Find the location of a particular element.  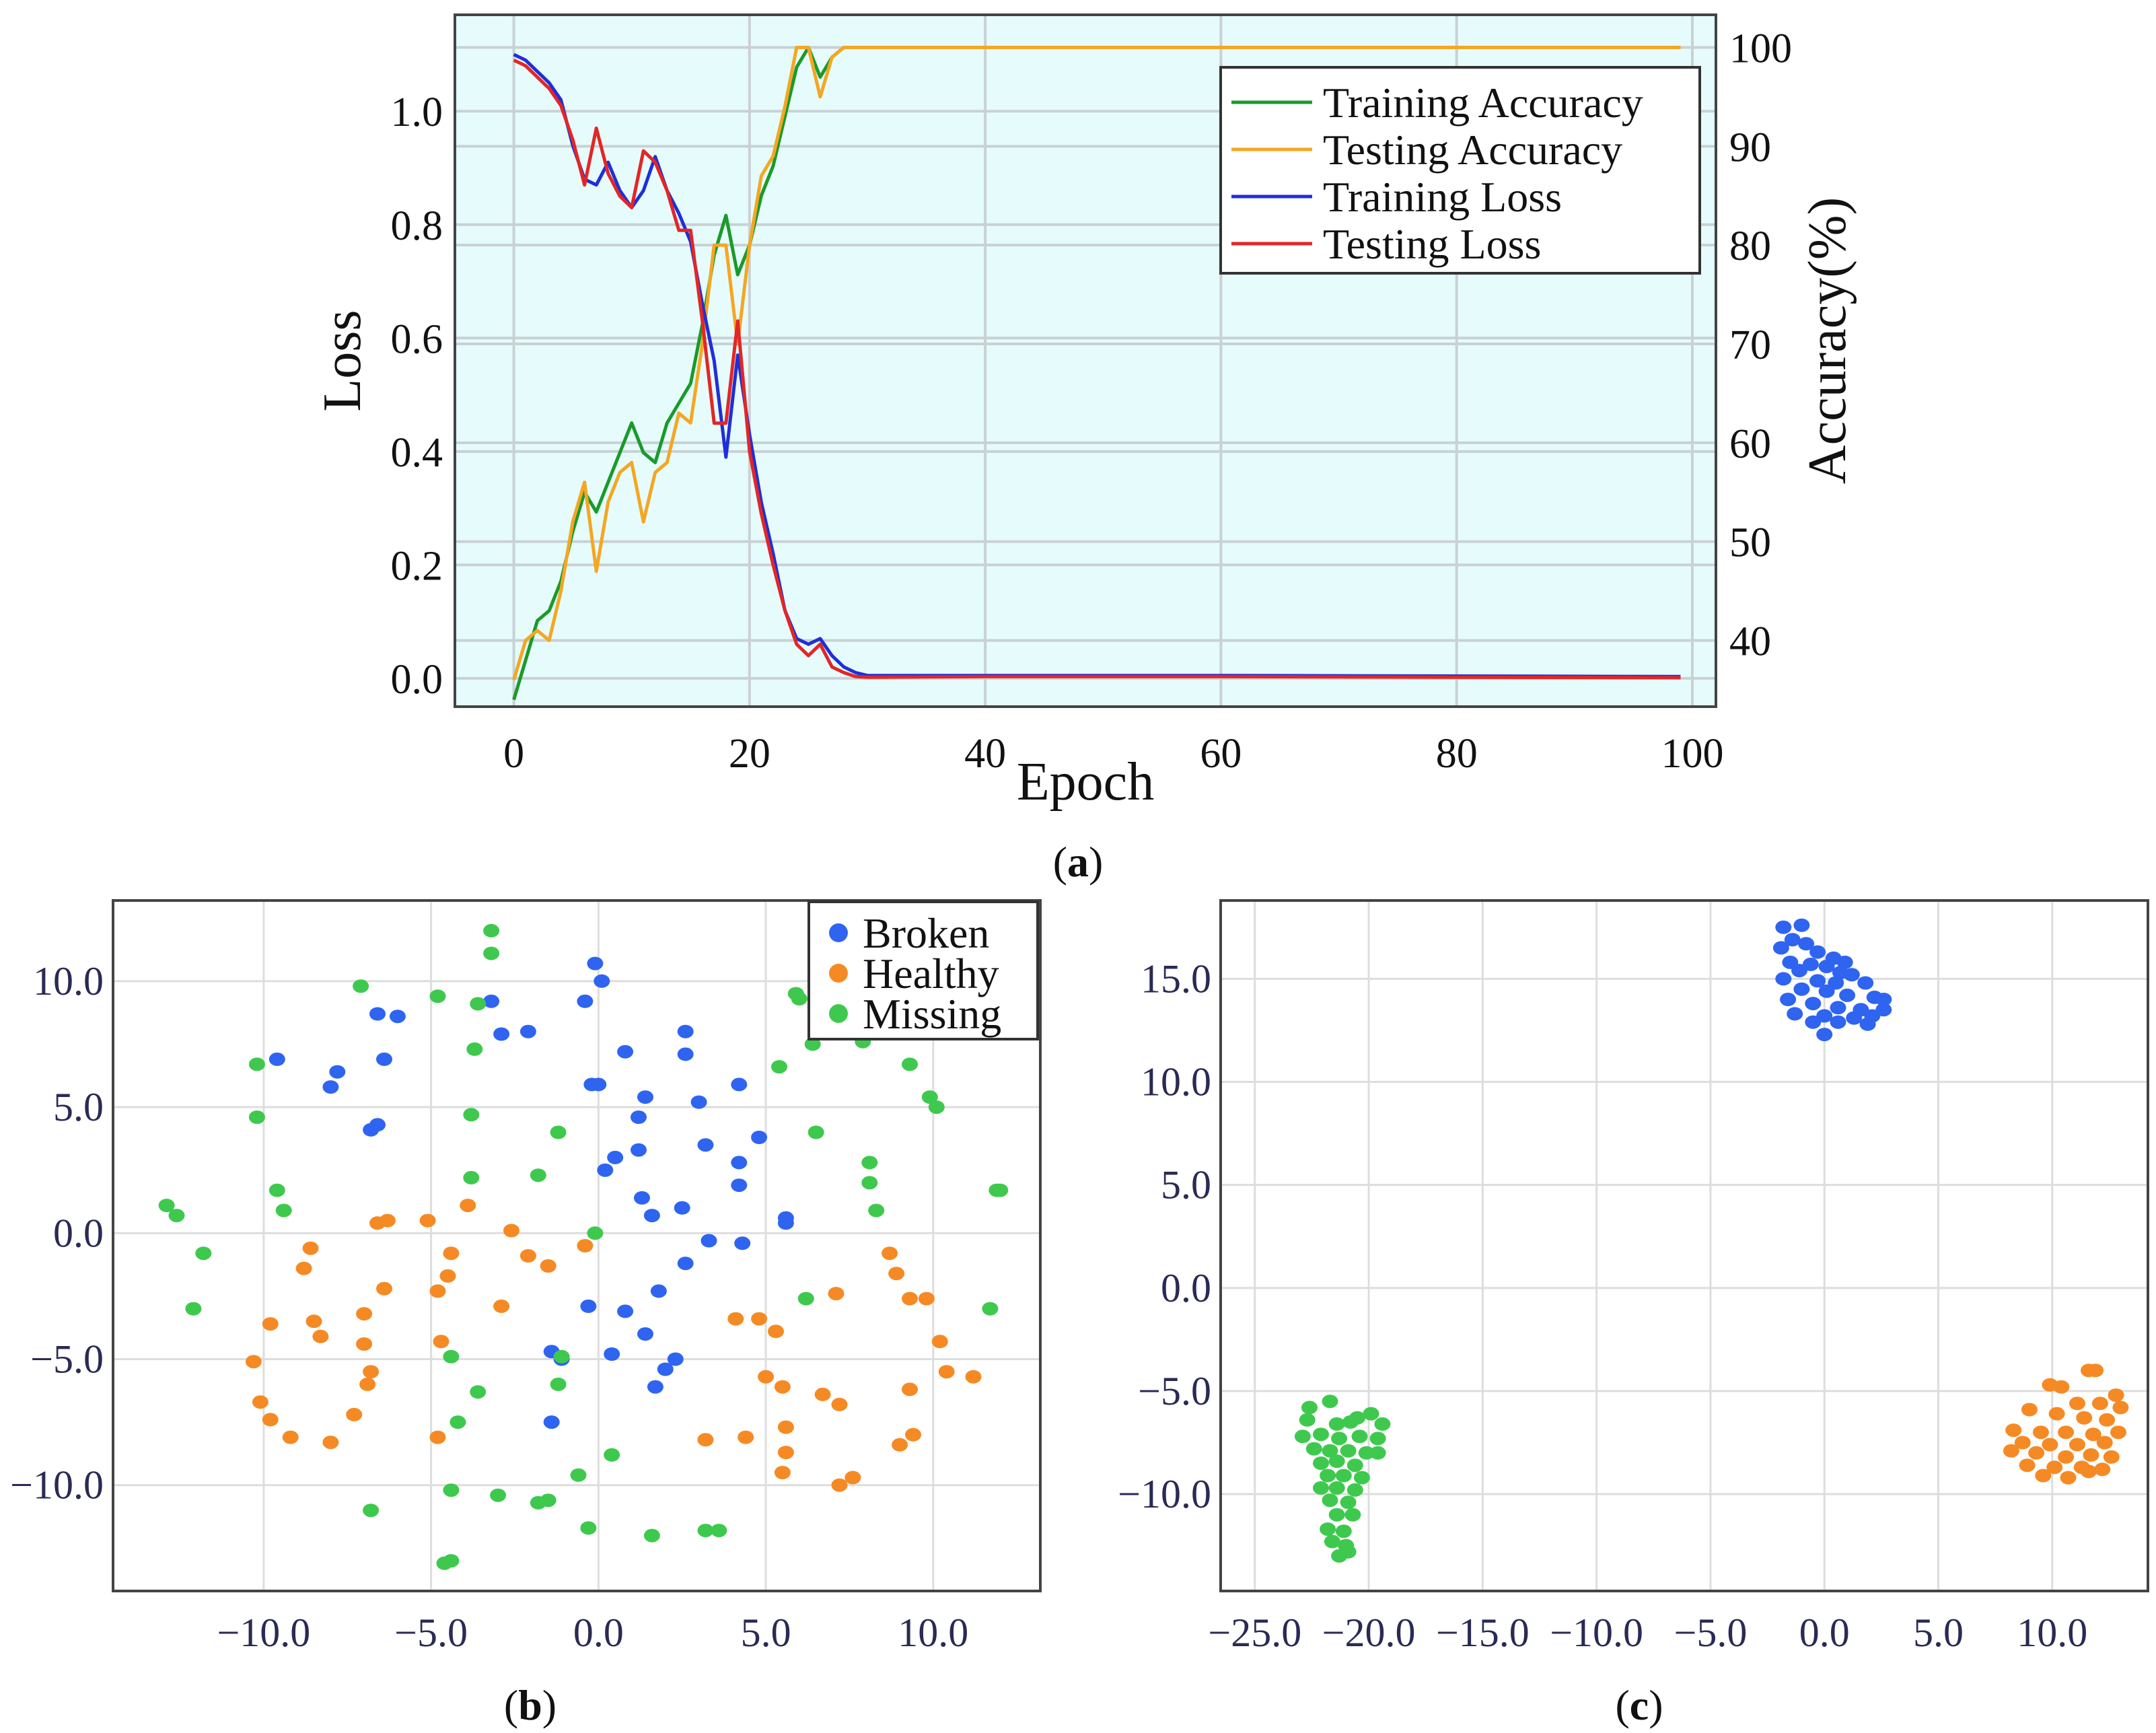

panel-a-right-y-tick-label: 60 is located at coordinates (1750, 444).